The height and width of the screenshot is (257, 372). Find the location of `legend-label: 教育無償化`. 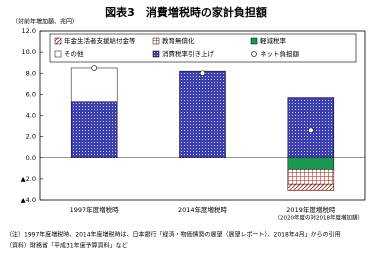

legend-label: 教育無償化 is located at coordinates (178, 40).